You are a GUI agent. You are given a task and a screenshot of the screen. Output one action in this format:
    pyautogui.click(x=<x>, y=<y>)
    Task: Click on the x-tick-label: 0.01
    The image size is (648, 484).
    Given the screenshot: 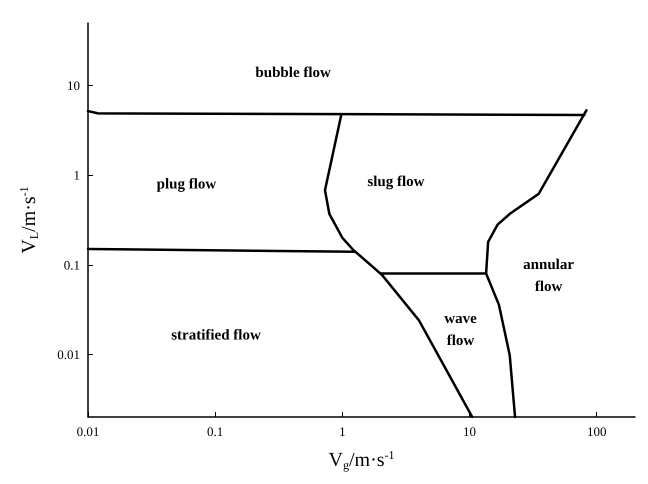 What is the action you would take?
    pyautogui.click(x=88, y=431)
    